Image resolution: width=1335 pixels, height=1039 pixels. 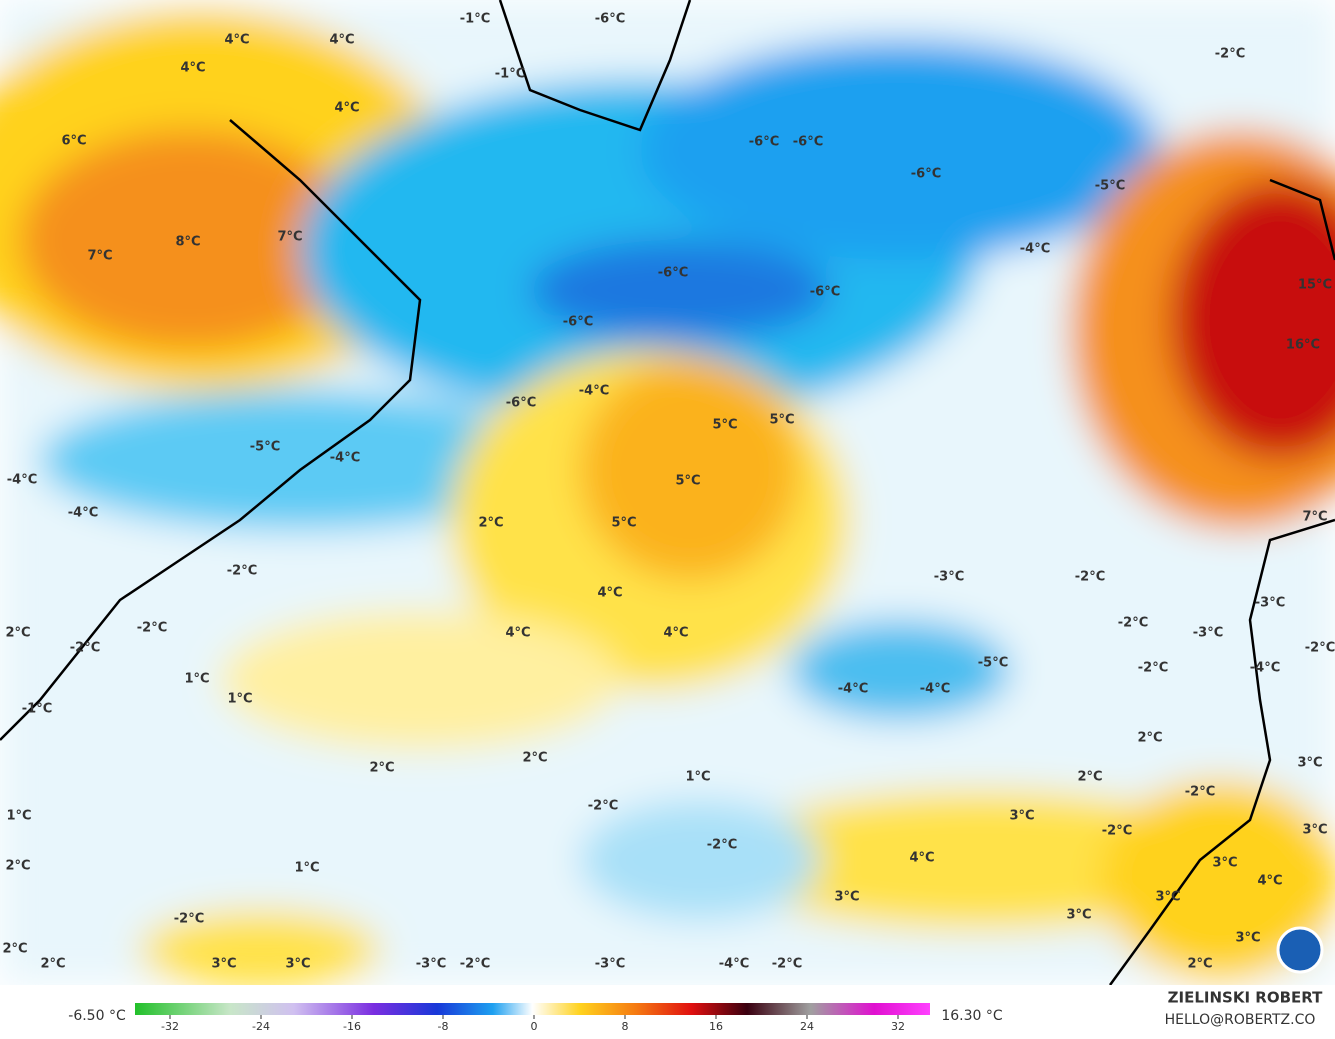 I want to click on colorbar-tick-label: 32, so click(x=898, y=1026).